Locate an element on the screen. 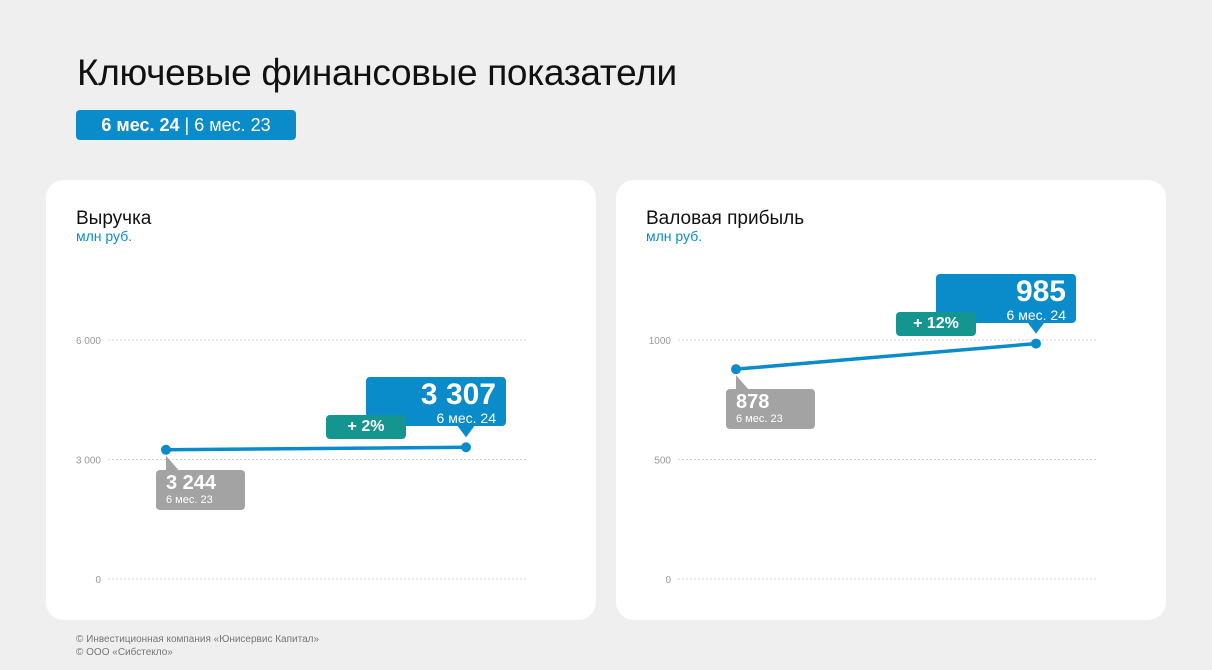 The width and height of the screenshot is (1212, 670). period-selector: 6 мес. 24 | 6 мес. 23 is located at coordinates (186, 125).